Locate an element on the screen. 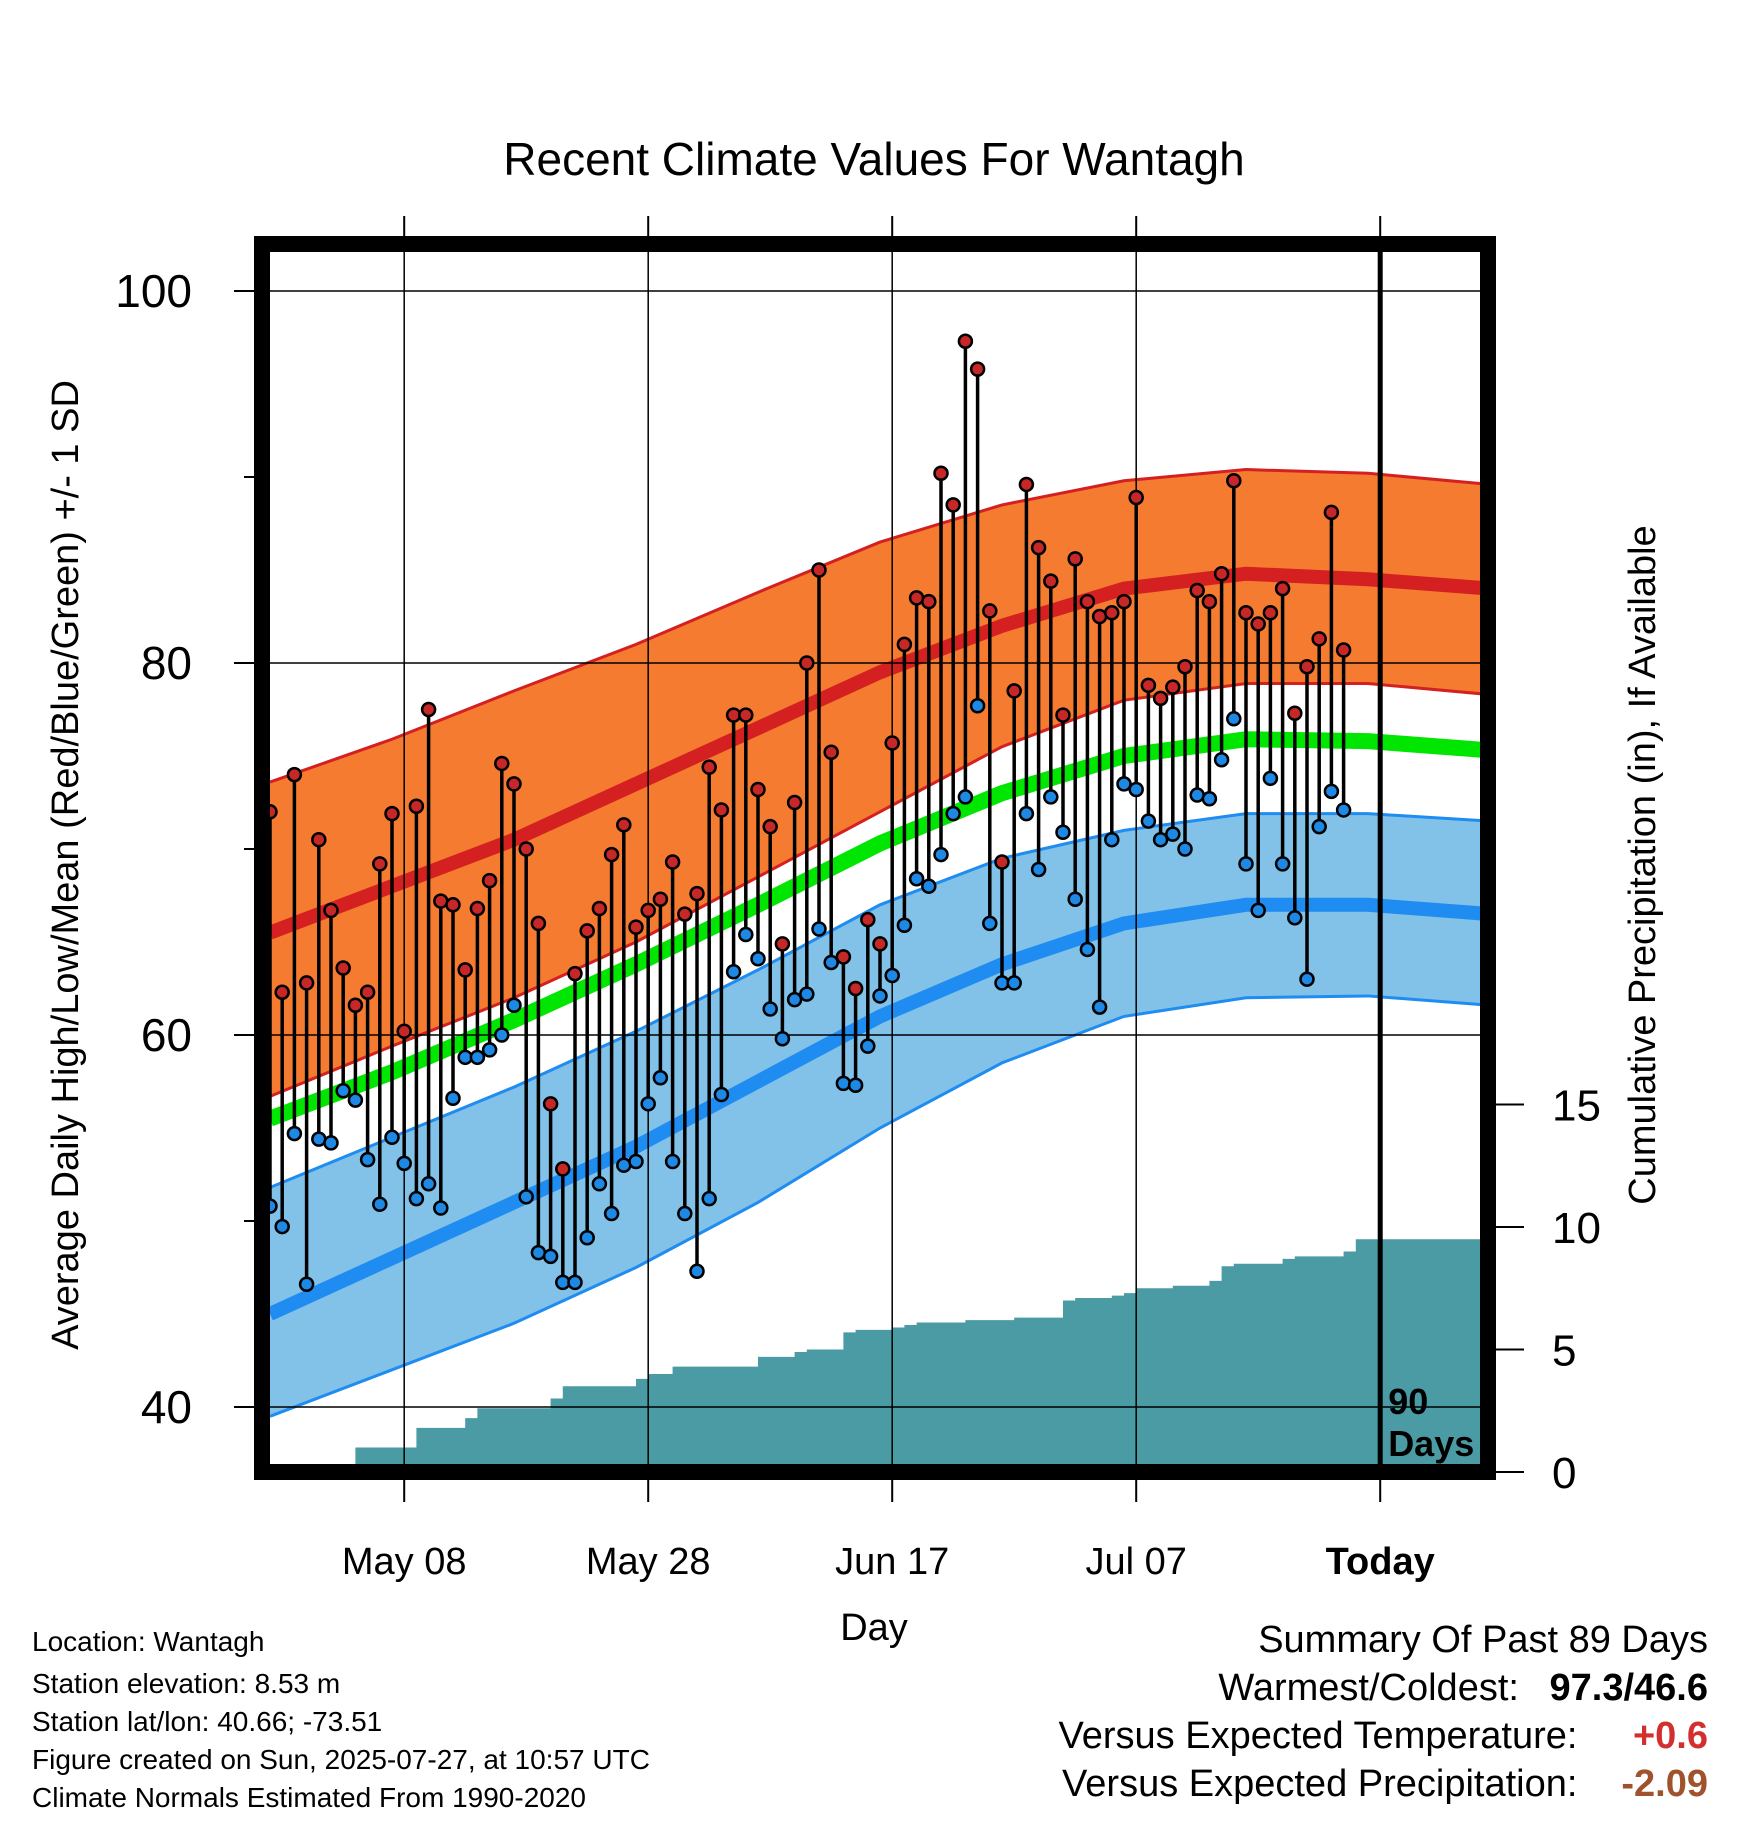 This screenshot has width=1748, height=1828. normal-high-upper-sd is located at coordinates (878, 626).